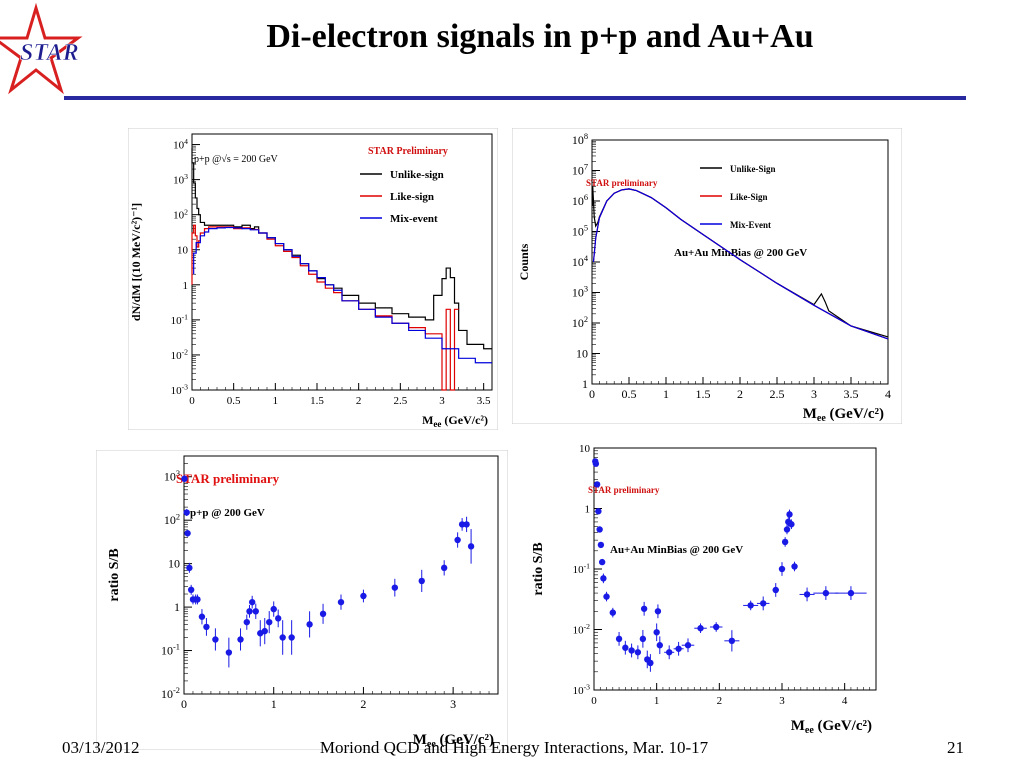 The height and width of the screenshot is (768, 1024). I want to click on annotation: Au+Au MinBias @ 200 GeV, so click(740, 253).